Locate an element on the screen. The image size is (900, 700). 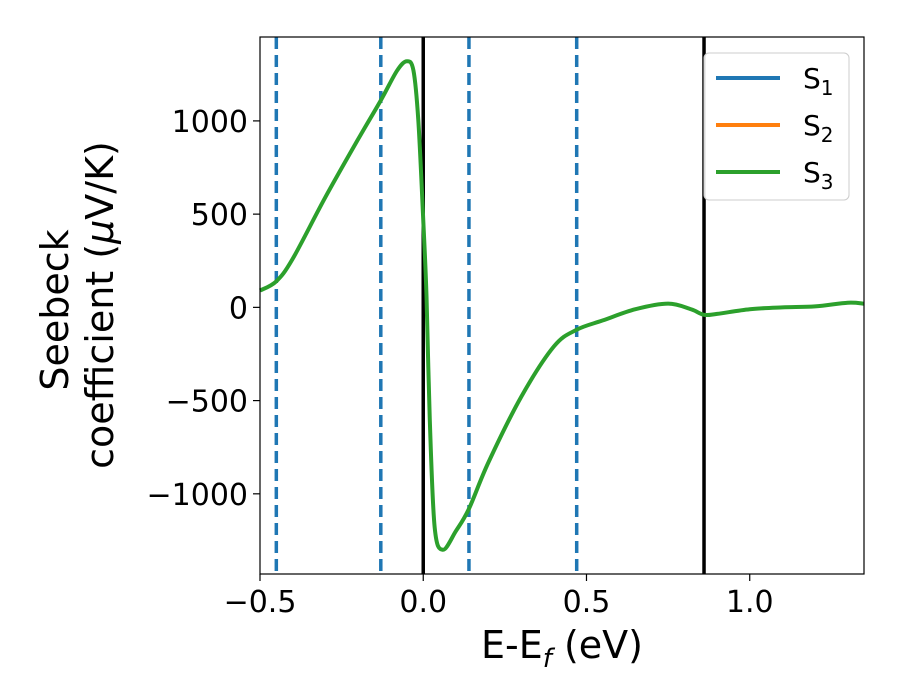
legend-label-S2: S2 is located at coordinates (818, 128).